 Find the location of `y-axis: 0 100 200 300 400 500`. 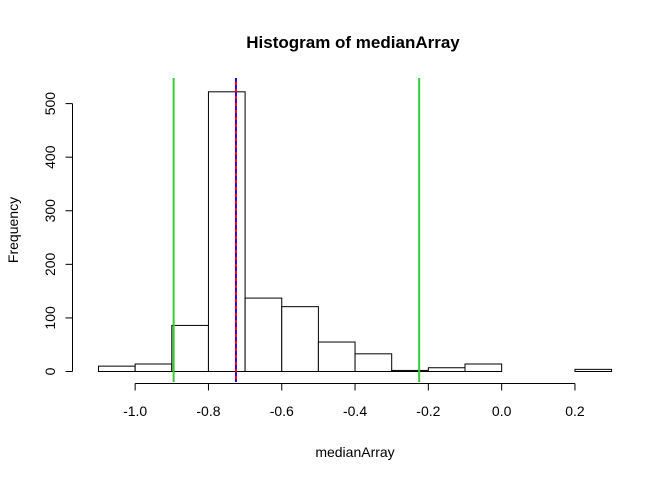

y-axis: 0 100 200 300 400 500 is located at coordinates (57, 233).